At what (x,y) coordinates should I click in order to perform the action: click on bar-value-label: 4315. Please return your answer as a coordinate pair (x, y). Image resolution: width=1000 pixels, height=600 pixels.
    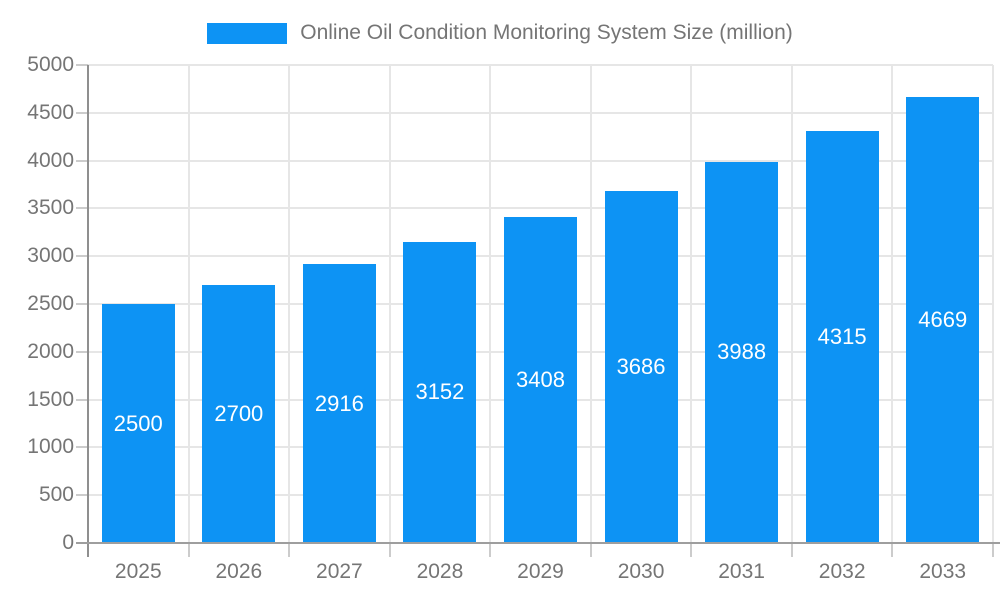
    Looking at the image, I should click on (842, 336).